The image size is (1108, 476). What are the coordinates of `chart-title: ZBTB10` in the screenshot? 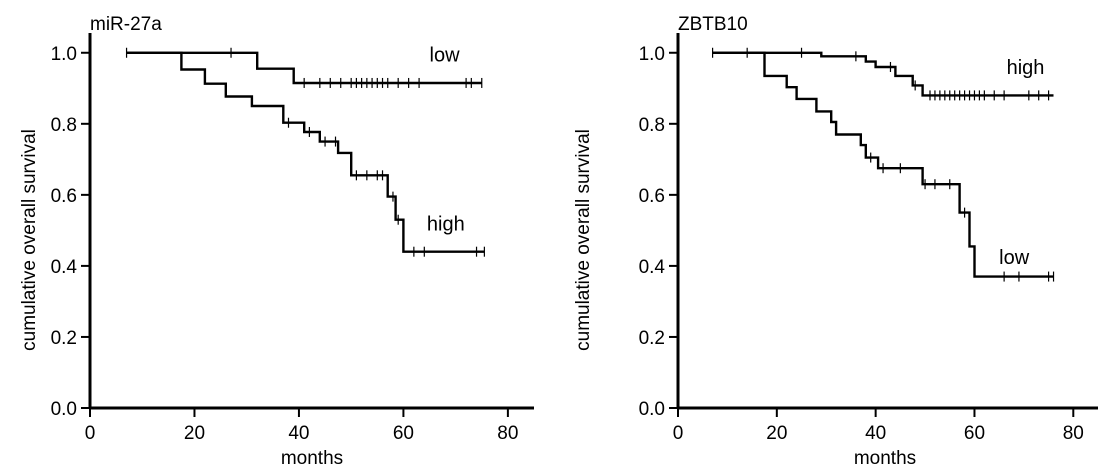 It's located at (713, 24).